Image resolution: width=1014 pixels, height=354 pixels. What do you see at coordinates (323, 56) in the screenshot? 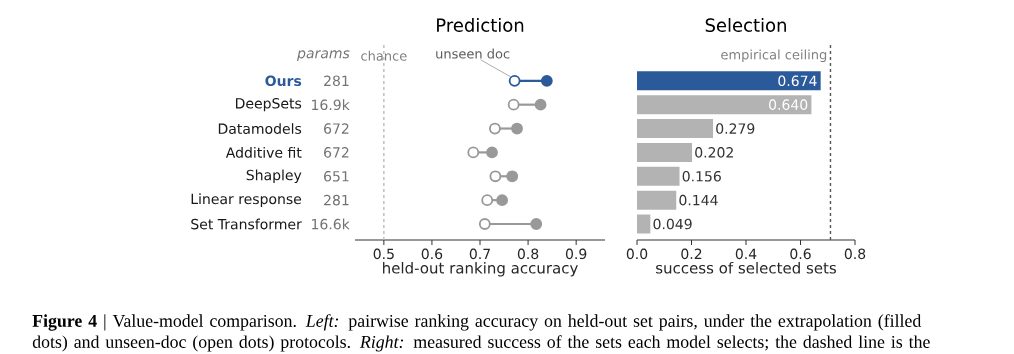
I see `text: params` at bounding box center [323, 56].